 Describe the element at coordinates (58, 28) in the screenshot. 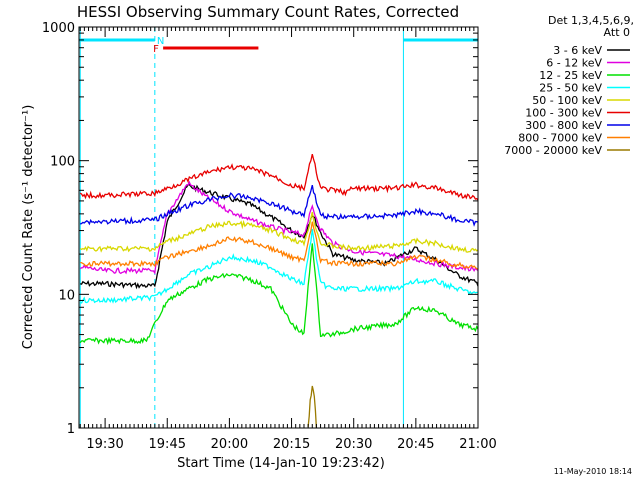

I see `y-tick-label-1000: 1000` at that location.